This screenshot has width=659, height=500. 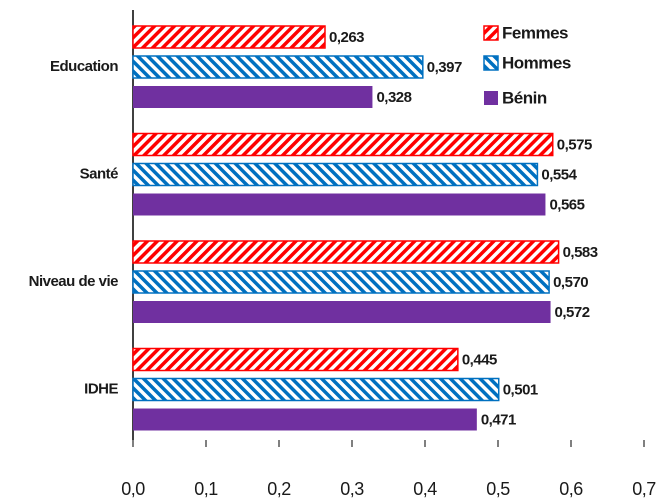 What do you see at coordinates (99, 173) in the screenshot?
I see `category-label: Santé` at bounding box center [99, 173].